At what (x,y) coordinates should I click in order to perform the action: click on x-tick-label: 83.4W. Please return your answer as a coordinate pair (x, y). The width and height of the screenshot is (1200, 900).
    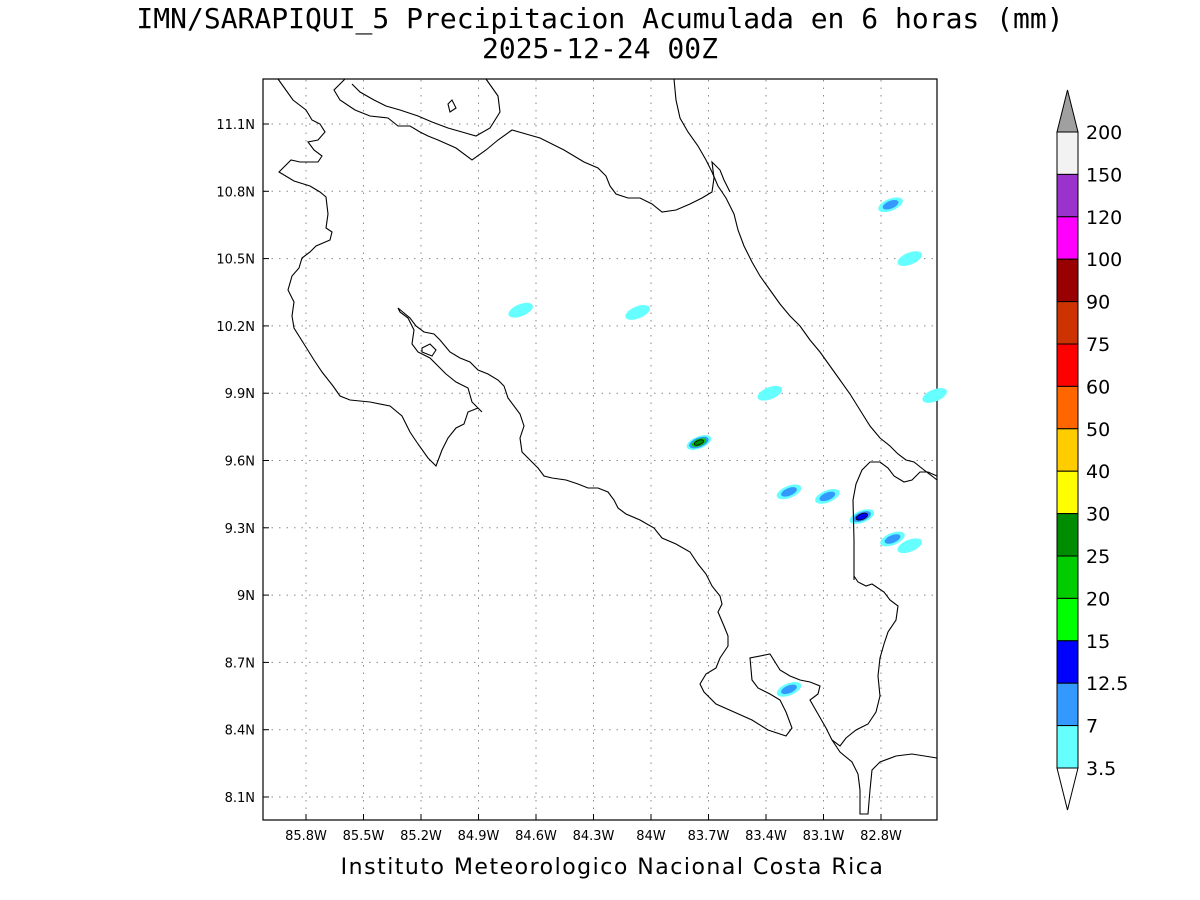
    Looking at the image, I should click on (766, 836).